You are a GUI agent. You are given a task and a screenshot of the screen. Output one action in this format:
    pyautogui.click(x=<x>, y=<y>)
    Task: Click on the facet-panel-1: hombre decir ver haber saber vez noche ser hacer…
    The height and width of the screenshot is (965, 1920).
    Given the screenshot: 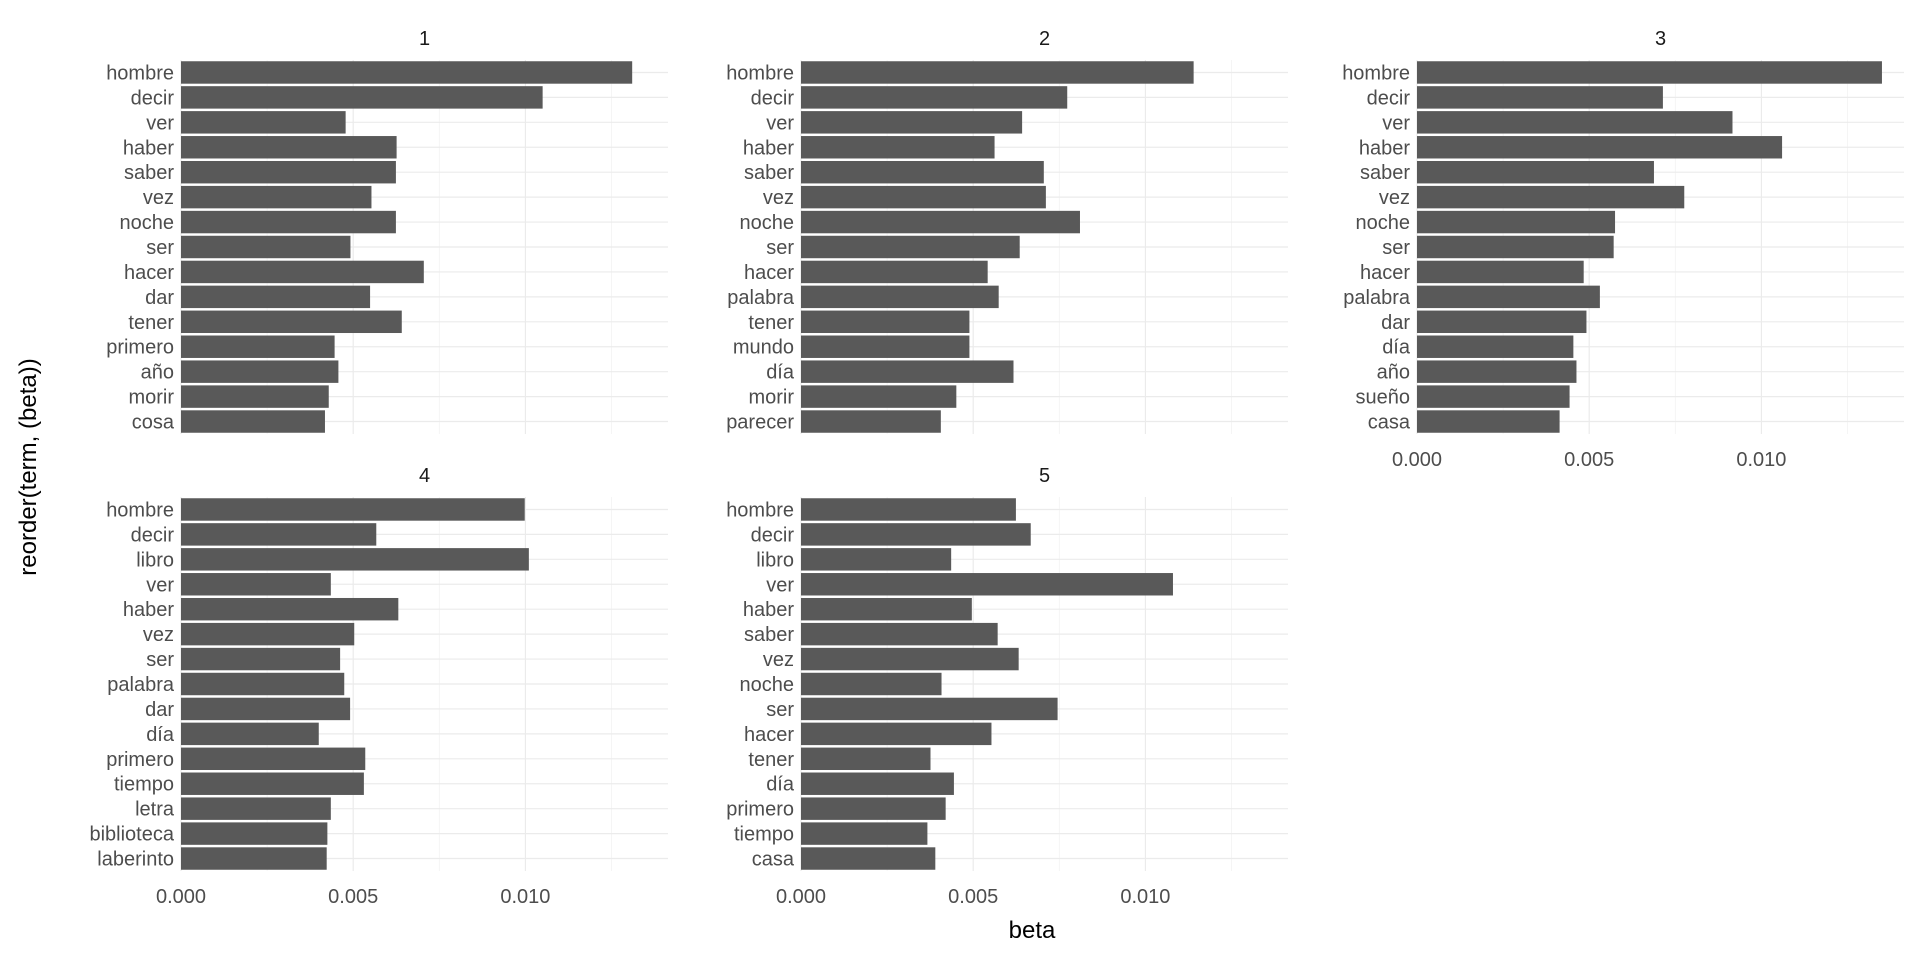 What is the action you would take?
    pyautogui.click(x=387, y=231)
    